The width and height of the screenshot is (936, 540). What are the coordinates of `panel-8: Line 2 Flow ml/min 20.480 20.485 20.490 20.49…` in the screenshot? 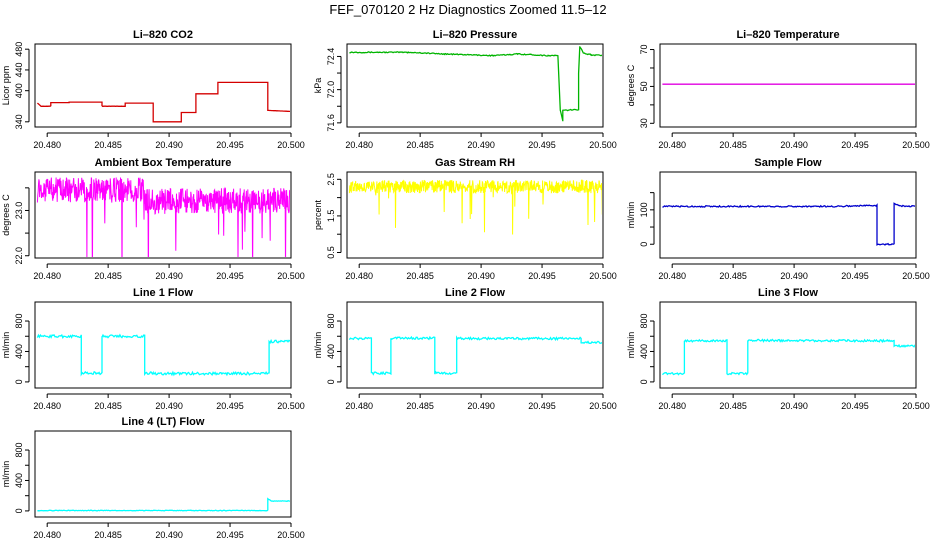 It's located at (465, 349).